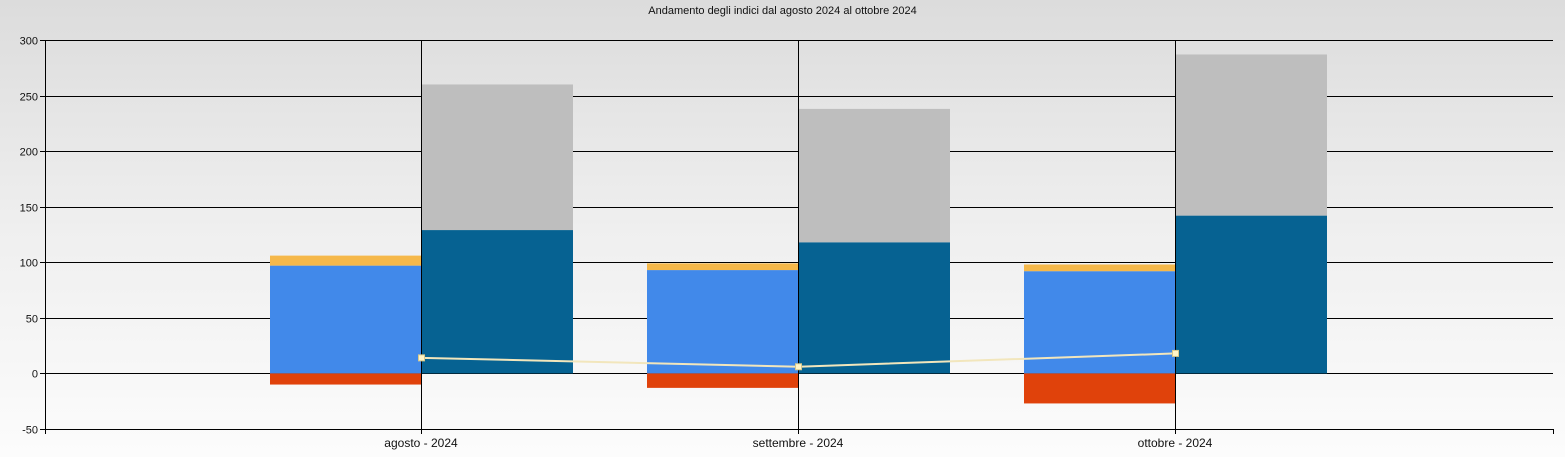 The image size is (1565, 457). I want to click on y-tick-label: 150, so click(29, 209).